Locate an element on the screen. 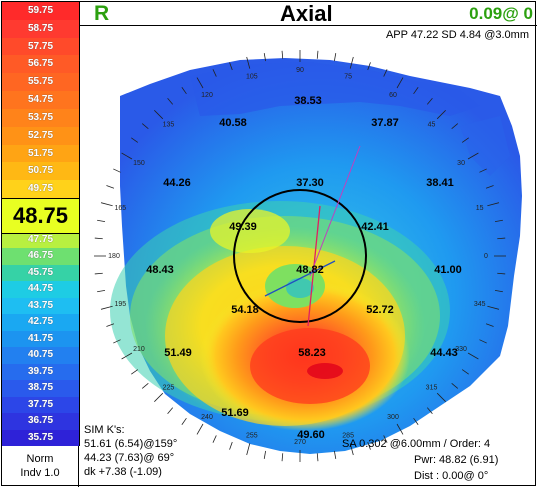 The height and width of the screenshot is (492, 537). angle-label: 165 is located at coordinates (120, 208).